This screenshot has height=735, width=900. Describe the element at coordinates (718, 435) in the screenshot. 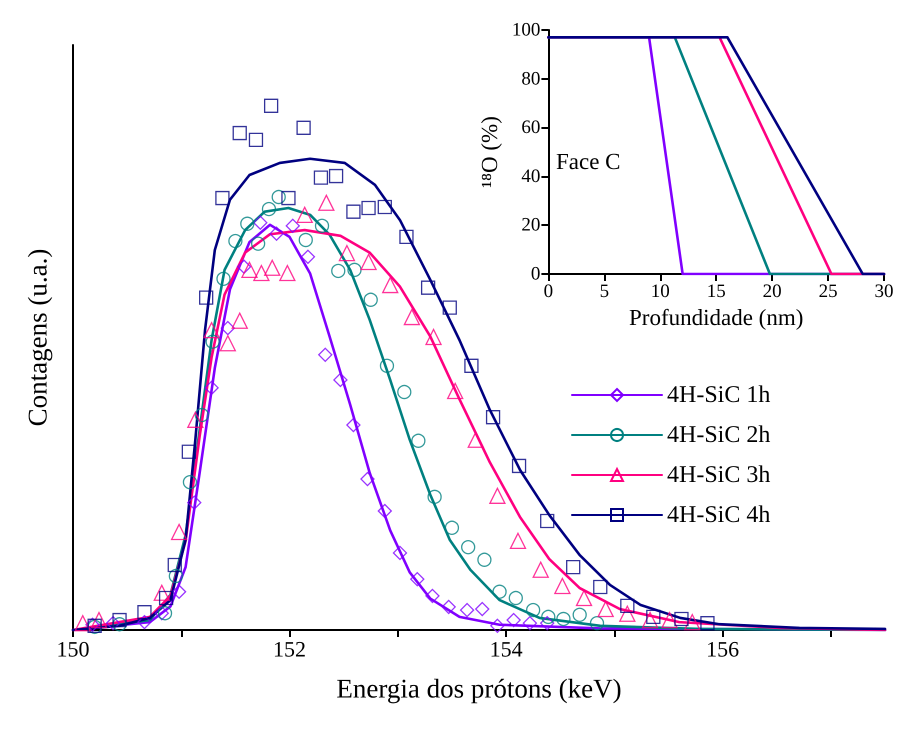

I see `legend-label: 4H-SiC 2h` at that location.